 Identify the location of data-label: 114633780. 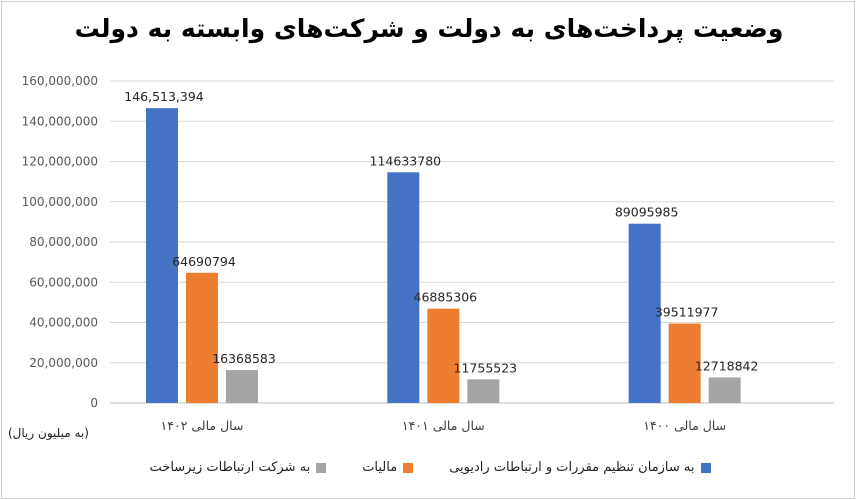
(406, 160).